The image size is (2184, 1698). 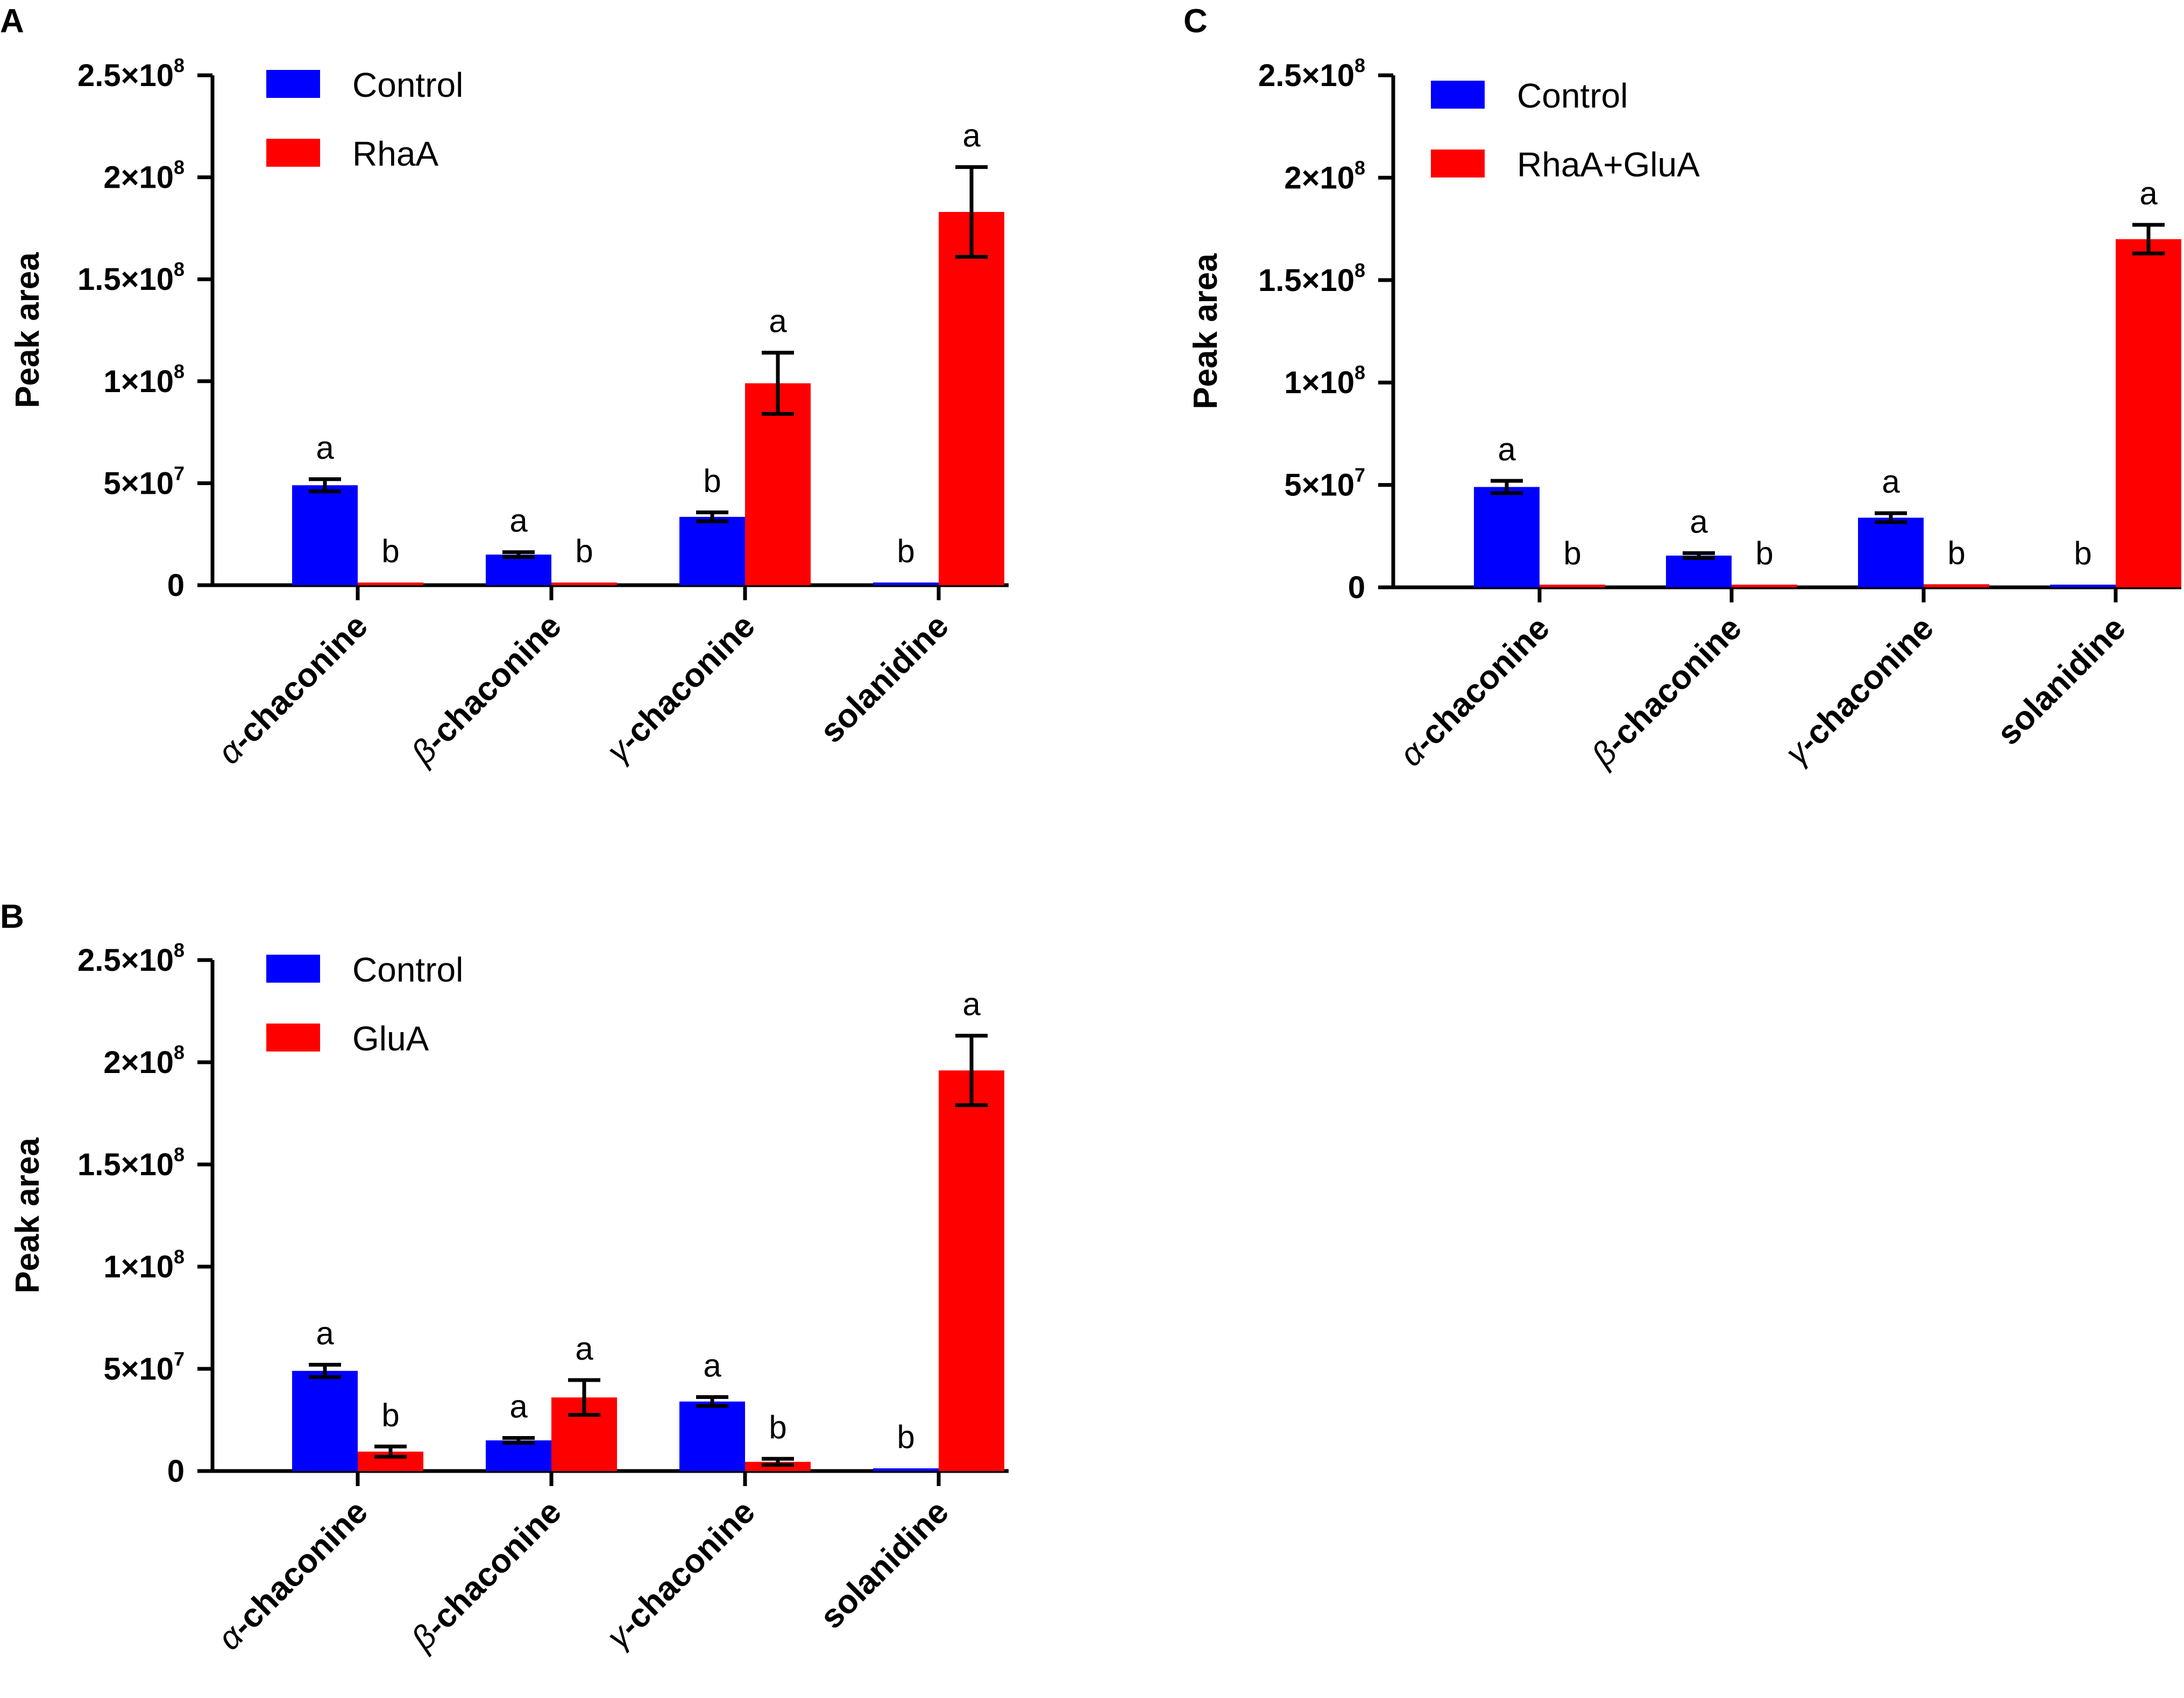 I want to click on legend-label: RhaA+GluA, so click(x=1608, y=164).